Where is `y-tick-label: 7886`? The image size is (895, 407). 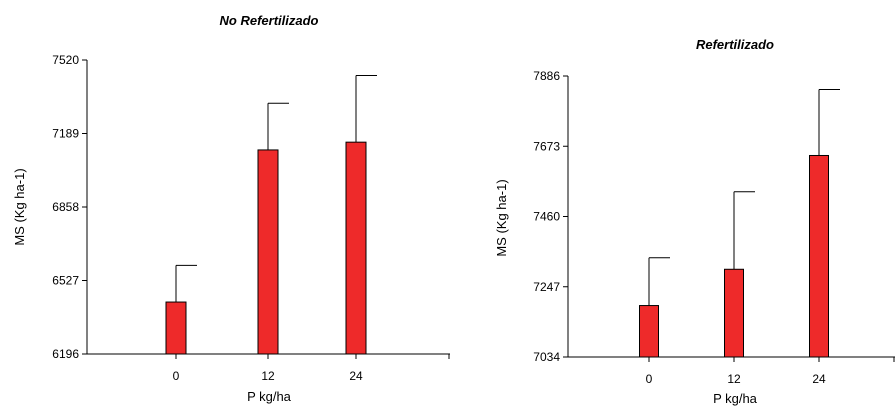 y-tick-label: 7886 is located at coordinates (546, 76).